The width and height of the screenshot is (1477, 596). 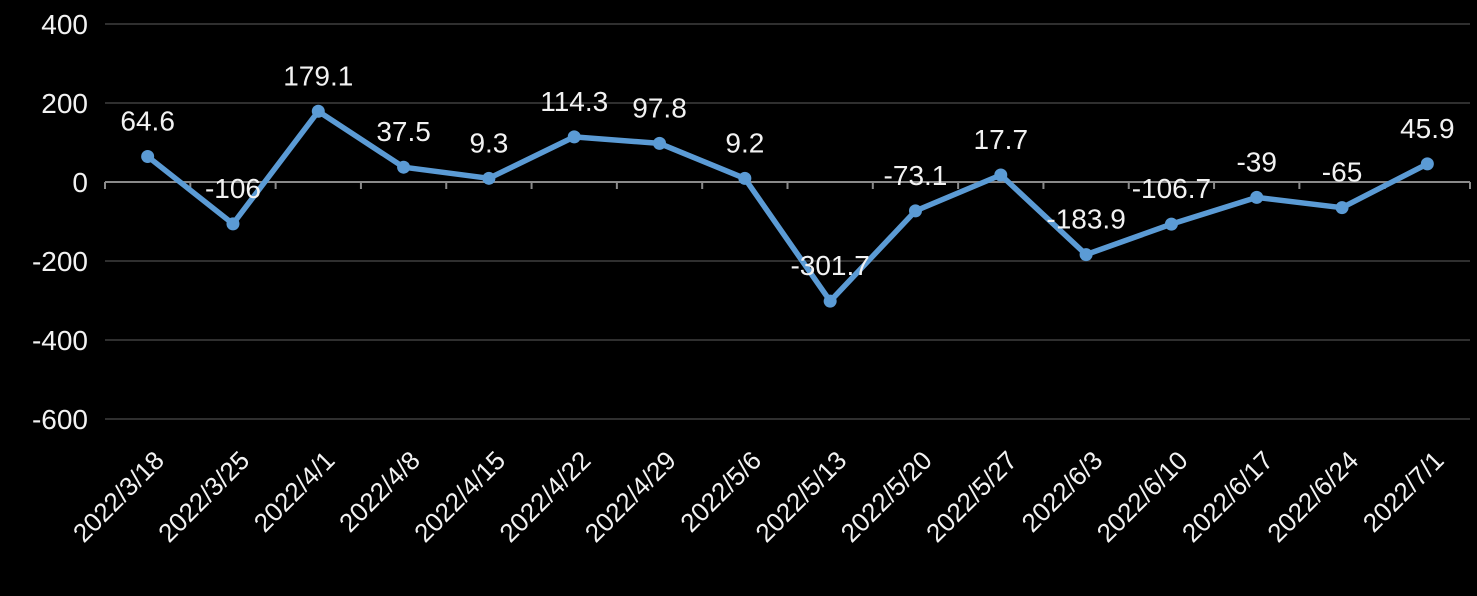 I want to click on x-tick-label: 2022/5/20, so click(x=886, y=496).